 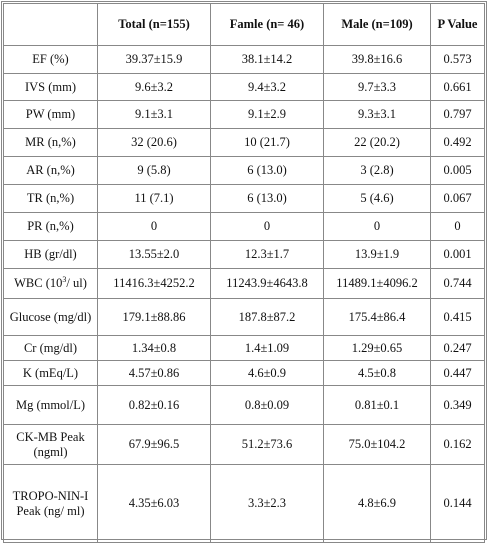 What do you see at coordinates (76, 283) in the screenshot?
I see `label-text: / ul)` at bounding box center [76, 283].